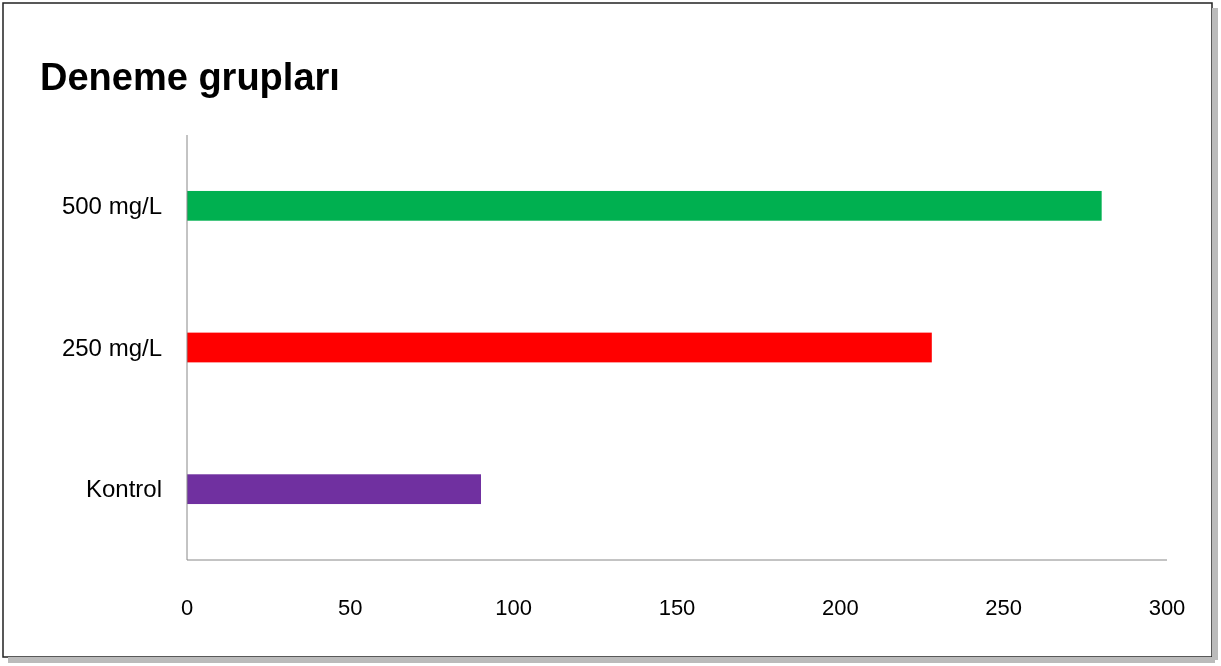  I want to click on chart-title: Deneme grupları, so click(190, 77).